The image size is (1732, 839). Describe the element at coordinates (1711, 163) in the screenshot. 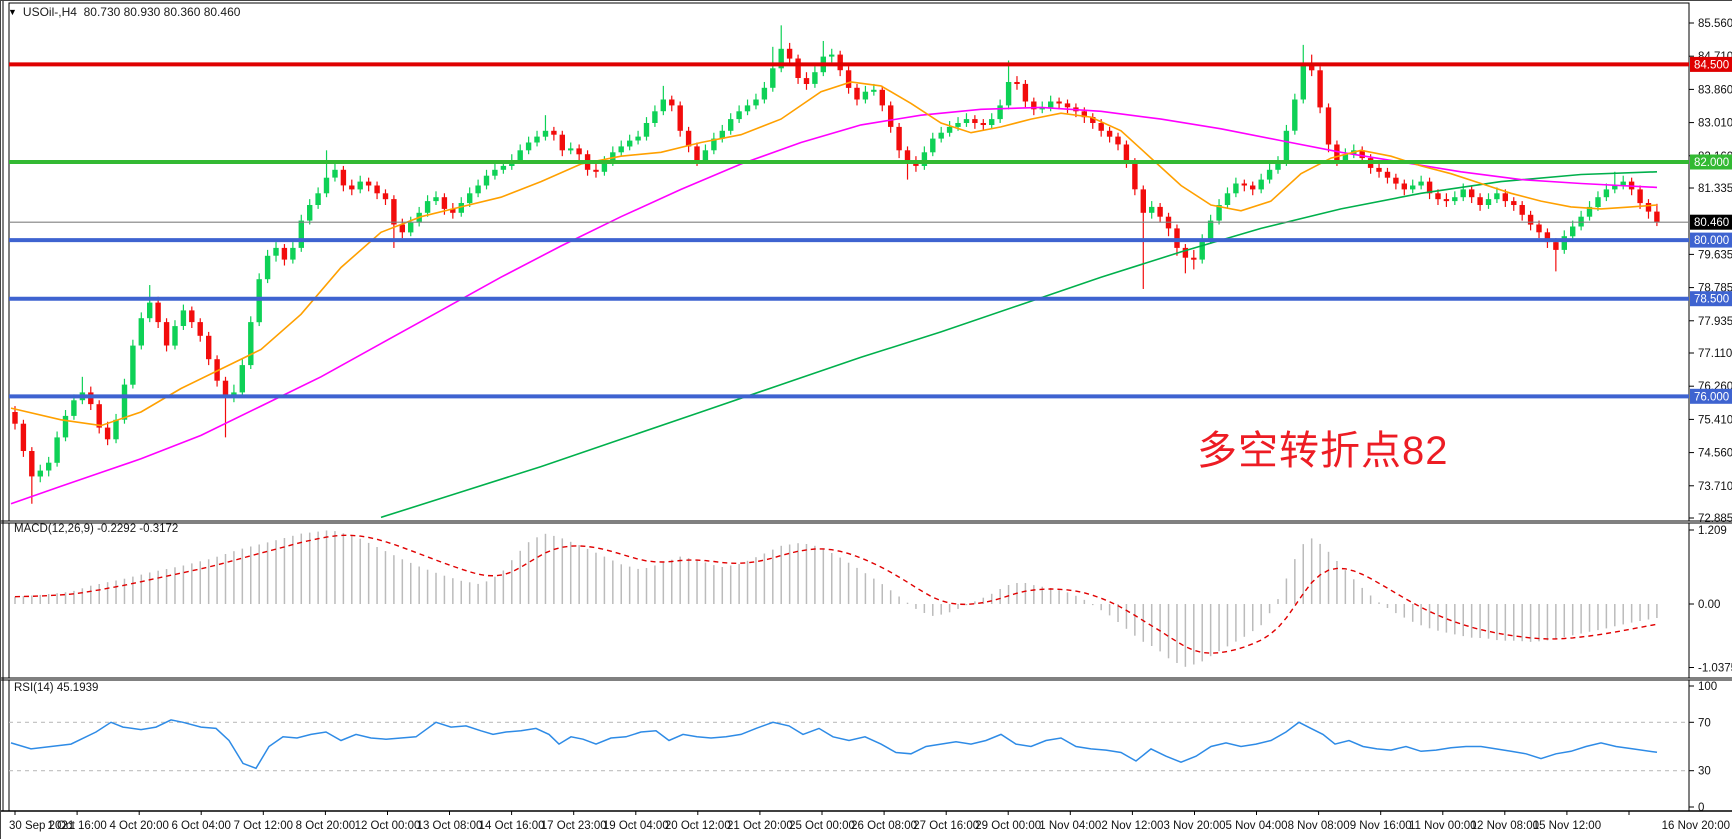

I see `svg-text: 82.000` at that location.